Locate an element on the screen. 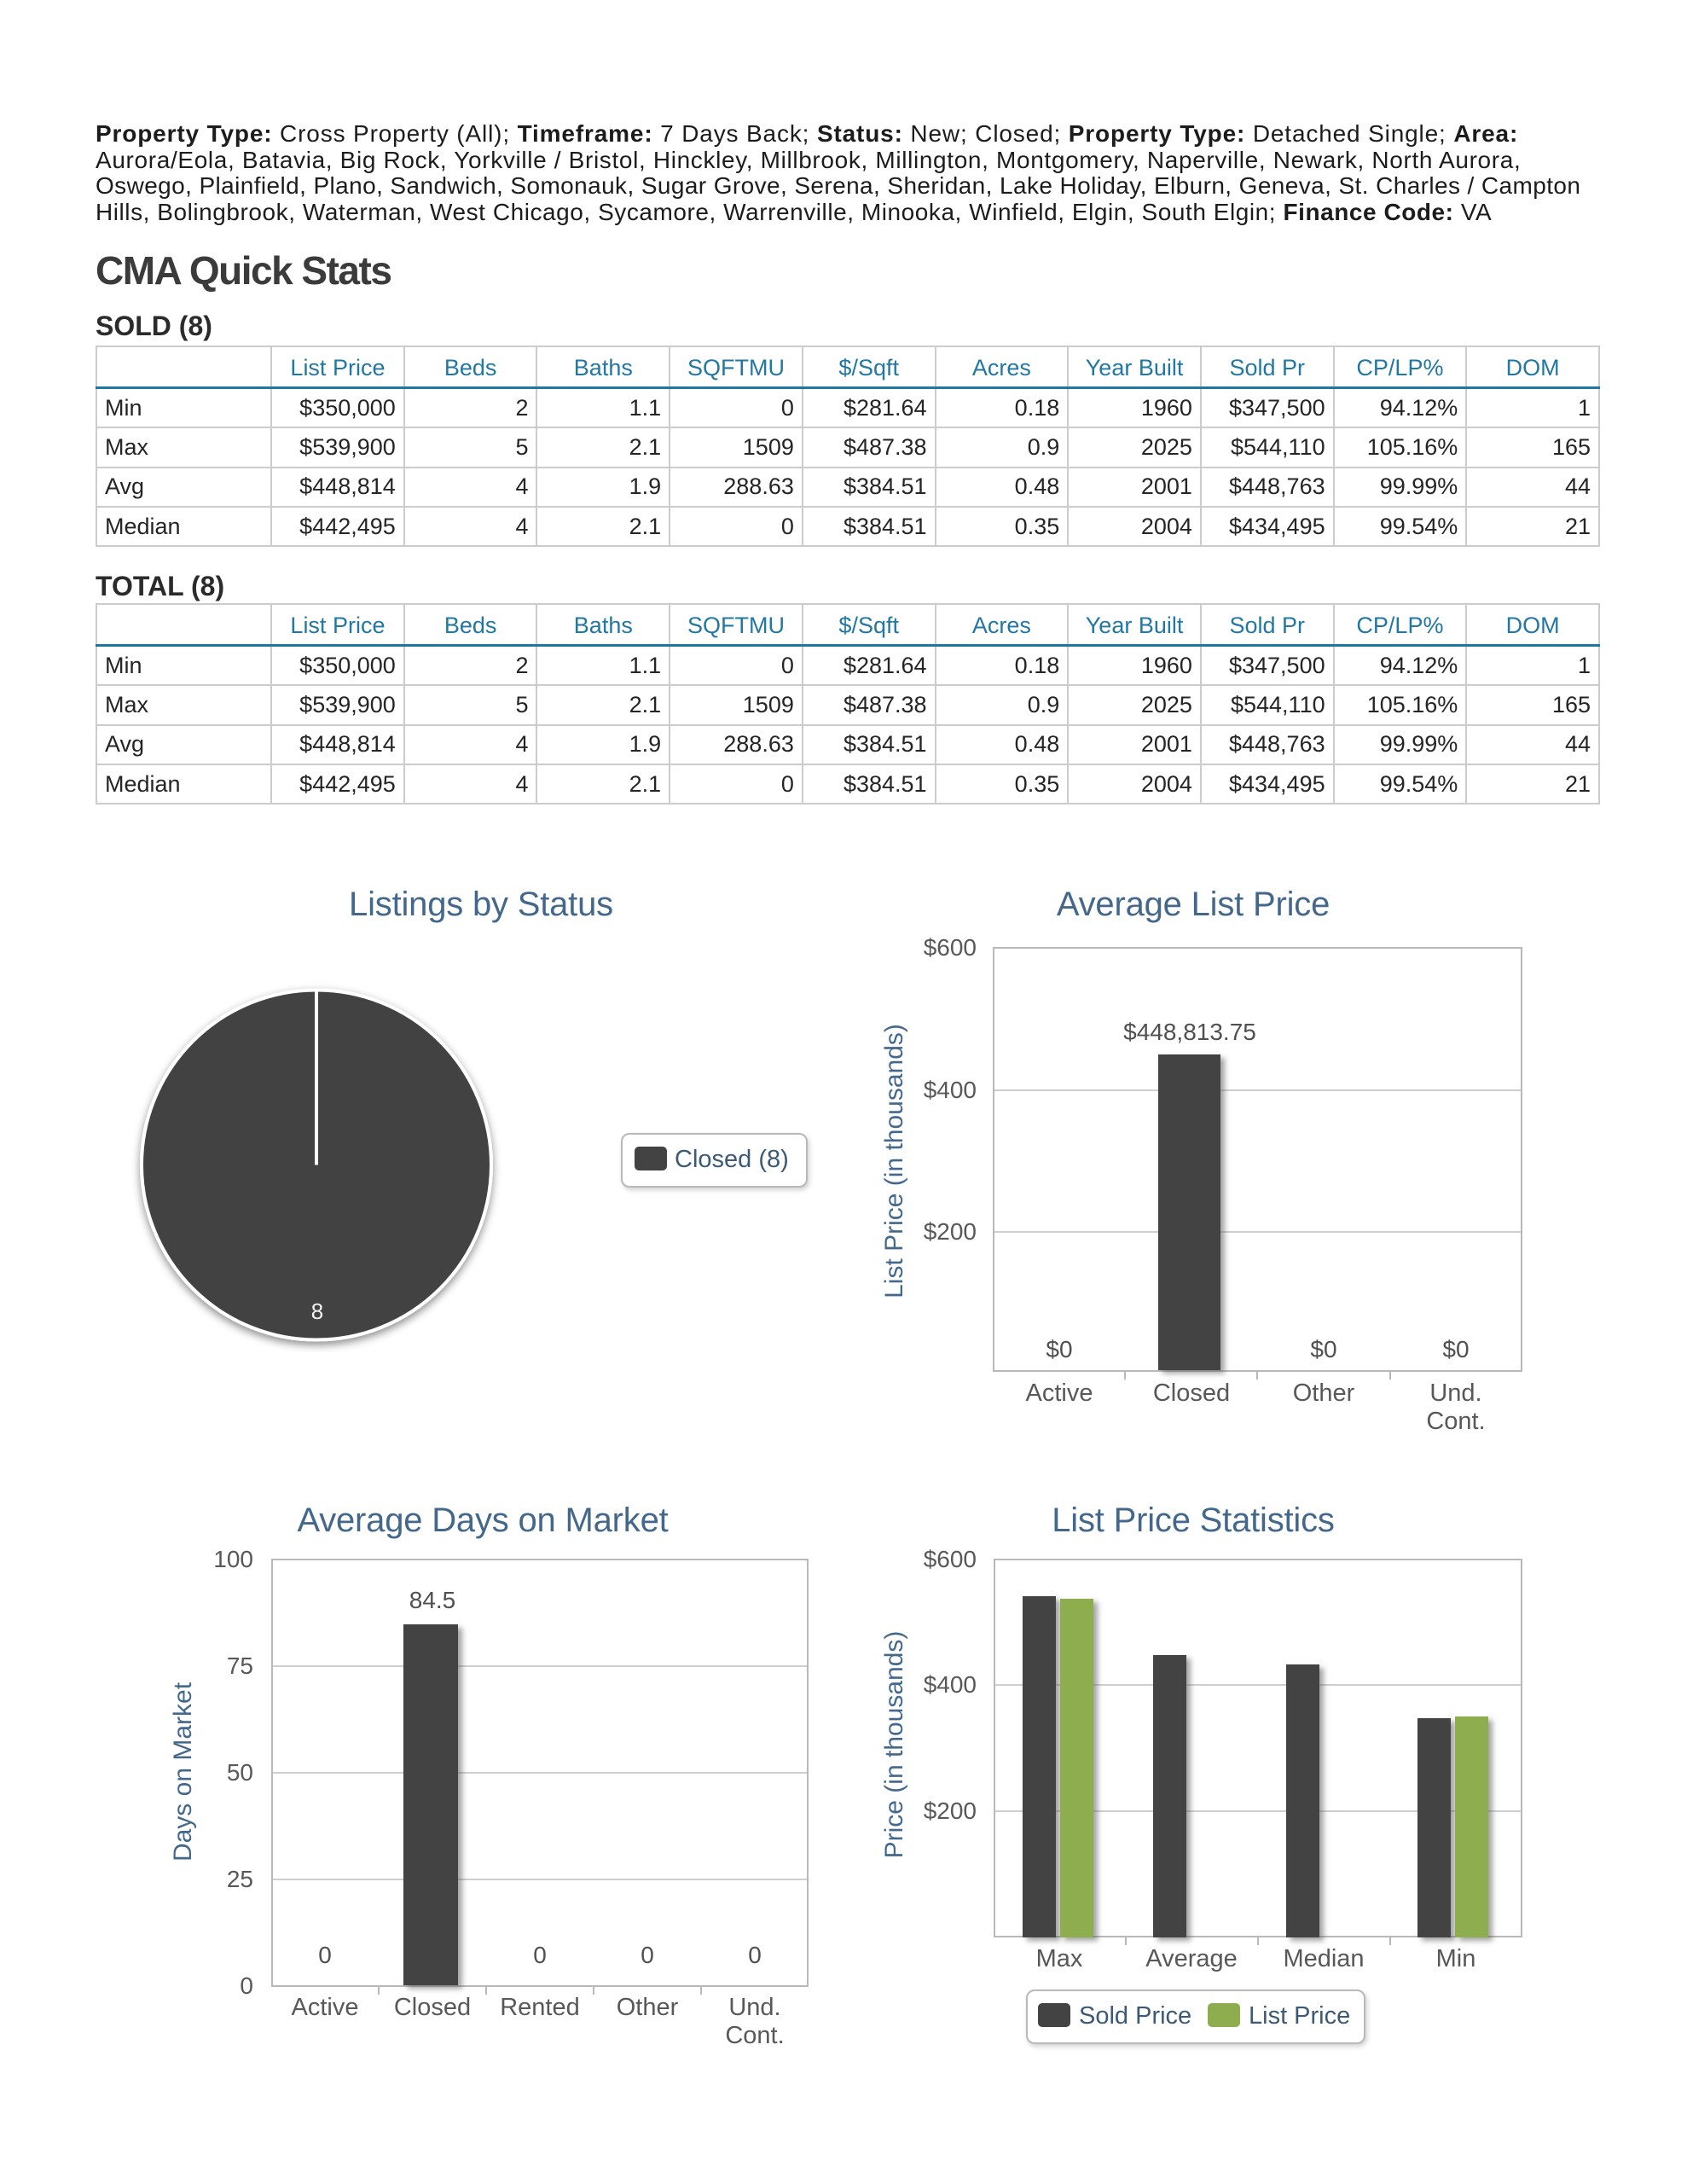 The image size is (1687, 2184). svg-text: 8 is located at coordinates (317, 1311).